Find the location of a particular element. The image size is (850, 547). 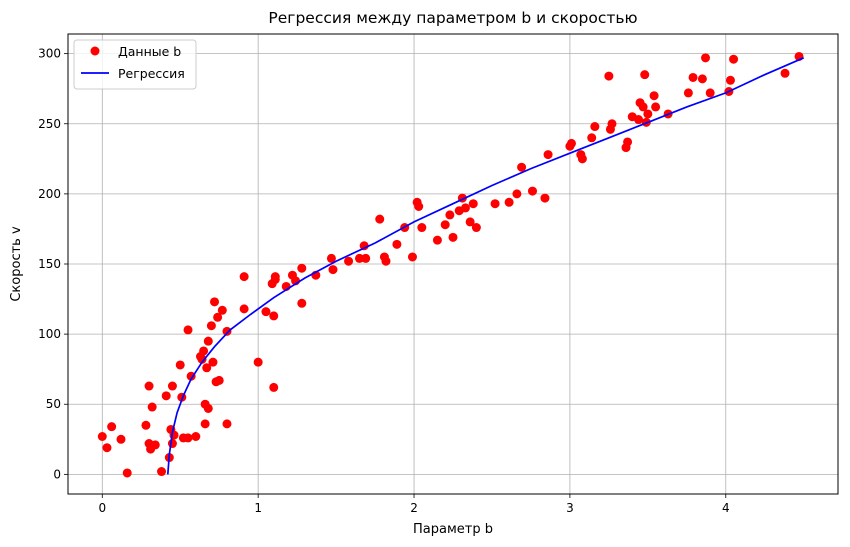

legend: Данные b Регрессия is located at coordinates (135, 64).